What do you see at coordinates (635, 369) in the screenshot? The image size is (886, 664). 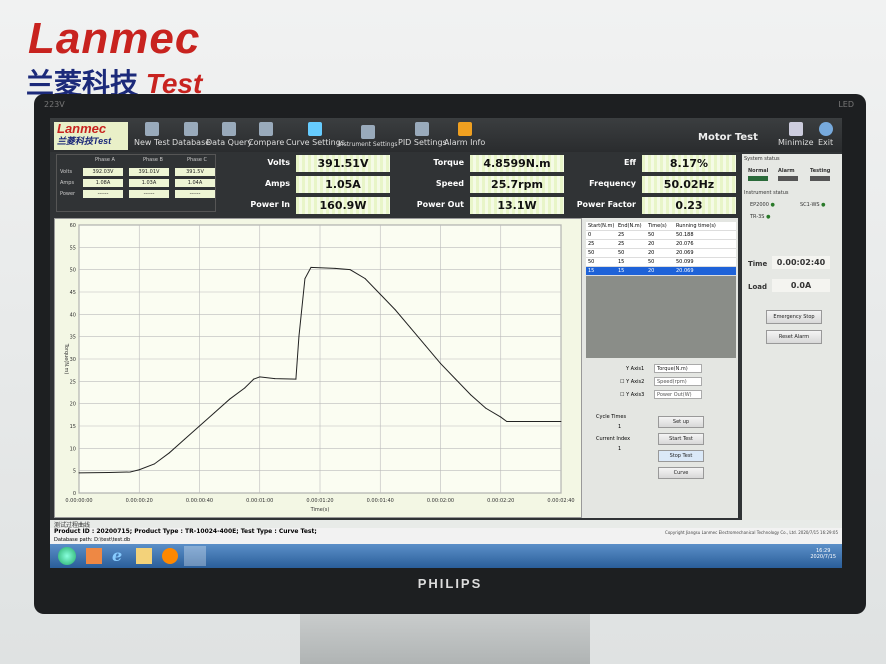 I see `y-axis1-label: Y Axis1` at bounding box center [635, 369].